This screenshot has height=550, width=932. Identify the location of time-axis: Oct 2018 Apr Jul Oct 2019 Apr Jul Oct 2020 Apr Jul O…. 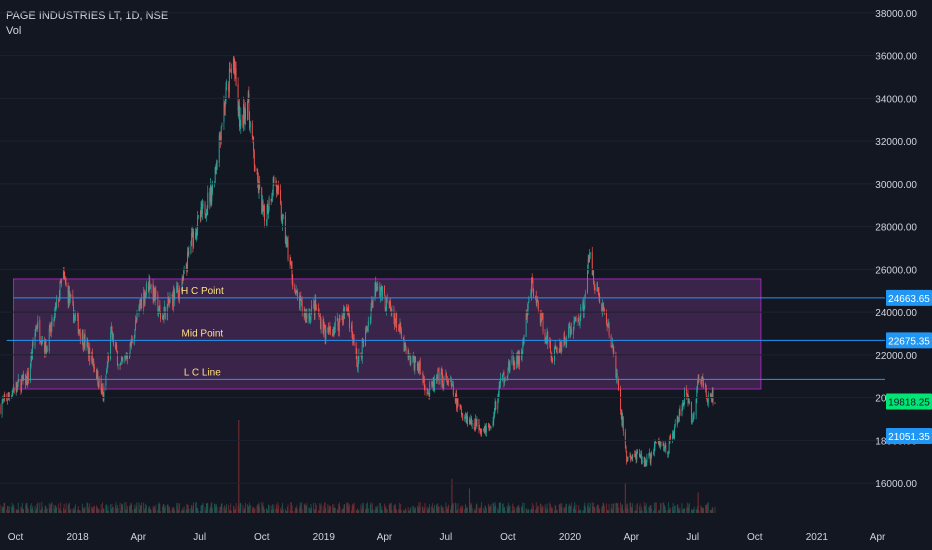
(447, 537).